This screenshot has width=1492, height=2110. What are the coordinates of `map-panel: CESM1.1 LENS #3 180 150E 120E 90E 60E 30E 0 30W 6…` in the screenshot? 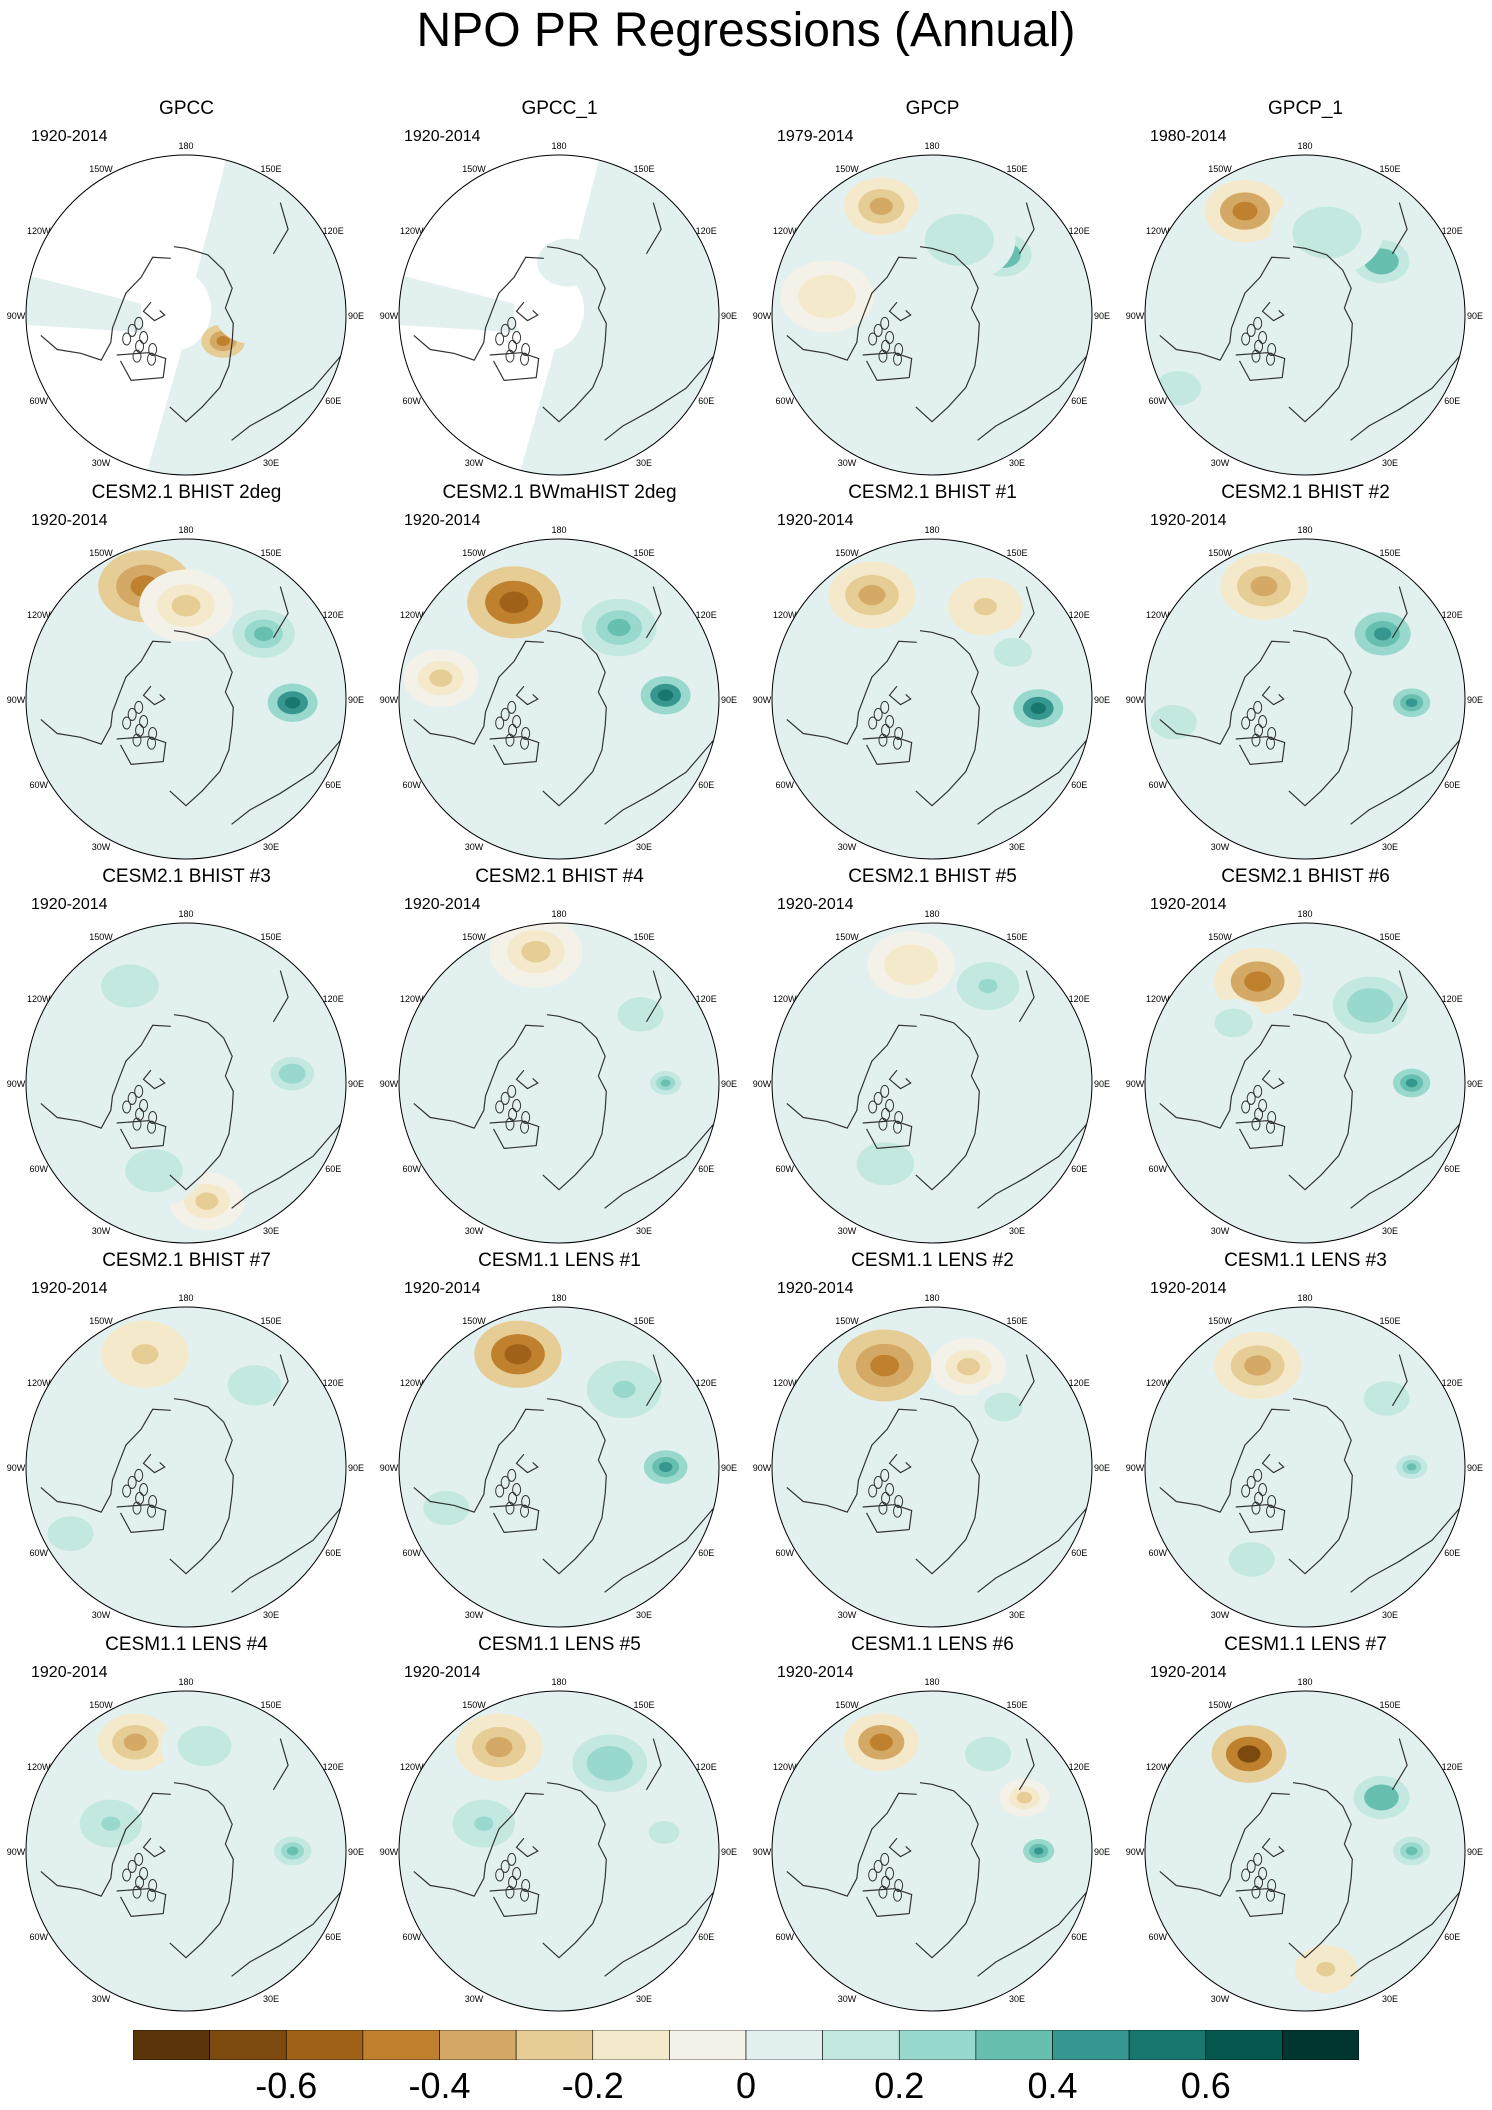 It's located at (1305, 1442).